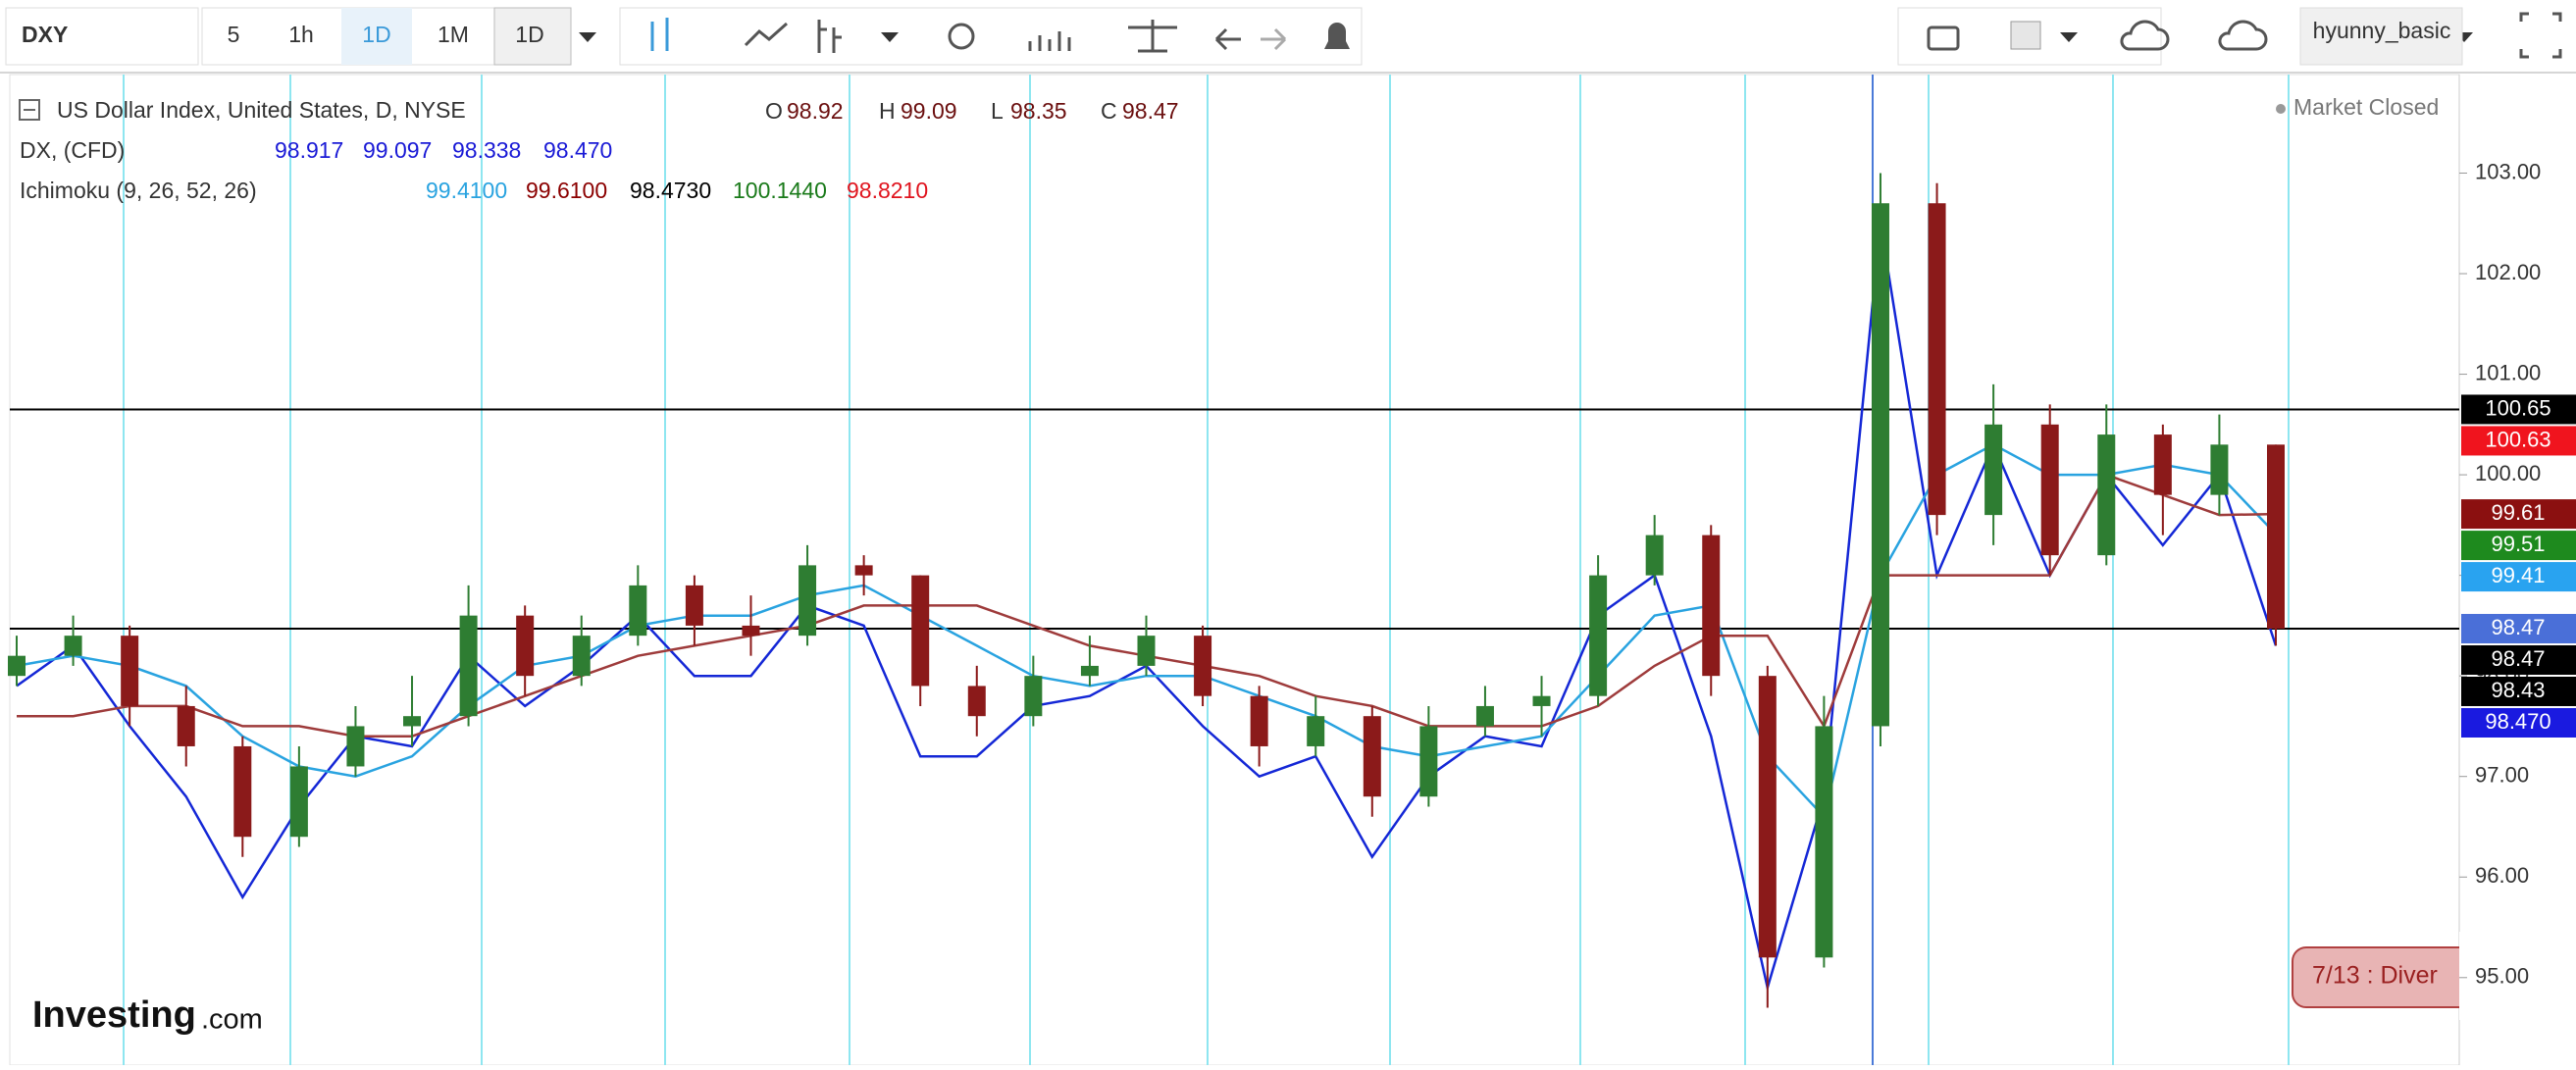 This screenshot has width=2576, height=1070. What do you see at coordinates (301, 34) in the screenshot?
I see `interval: 1h` at bounding box center [301, 34].